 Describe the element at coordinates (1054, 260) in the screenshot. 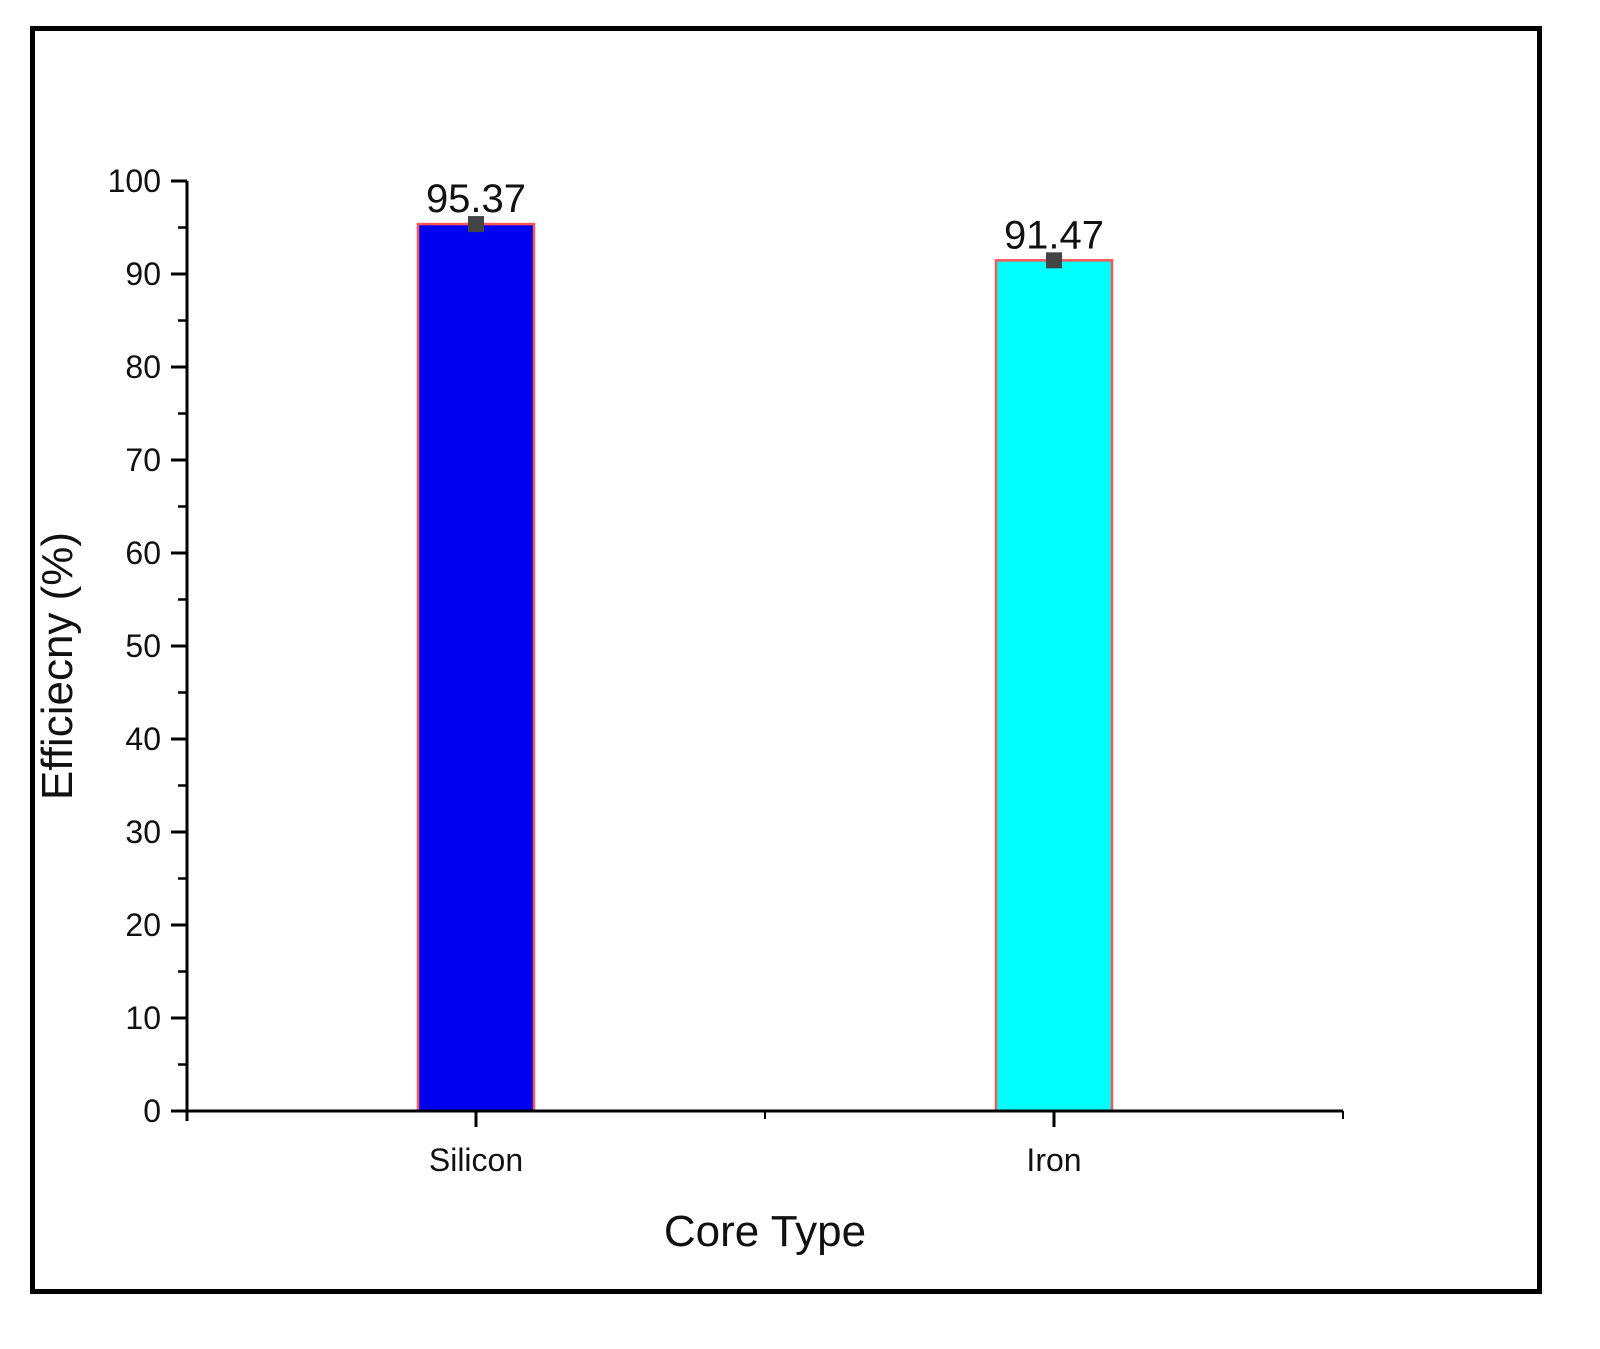

I see `marker-iron` at that location.